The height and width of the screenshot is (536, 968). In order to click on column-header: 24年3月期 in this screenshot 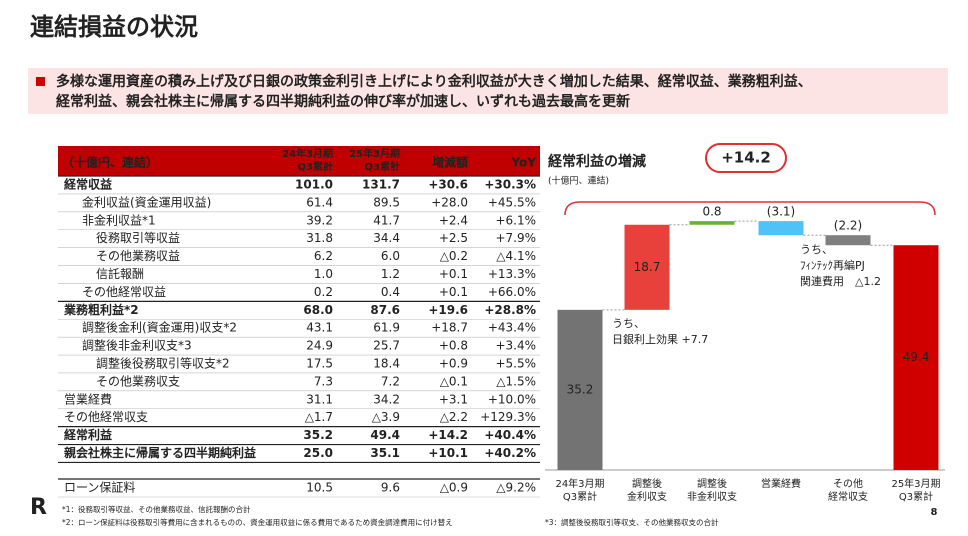, I will do `click(307, 153)`.